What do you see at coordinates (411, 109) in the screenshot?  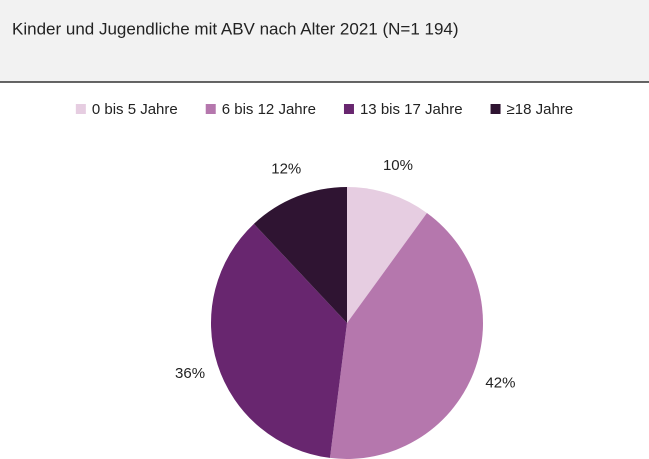 I see `legend-label: 13 bis 17 Jahre` at bounding box center [411, 109].